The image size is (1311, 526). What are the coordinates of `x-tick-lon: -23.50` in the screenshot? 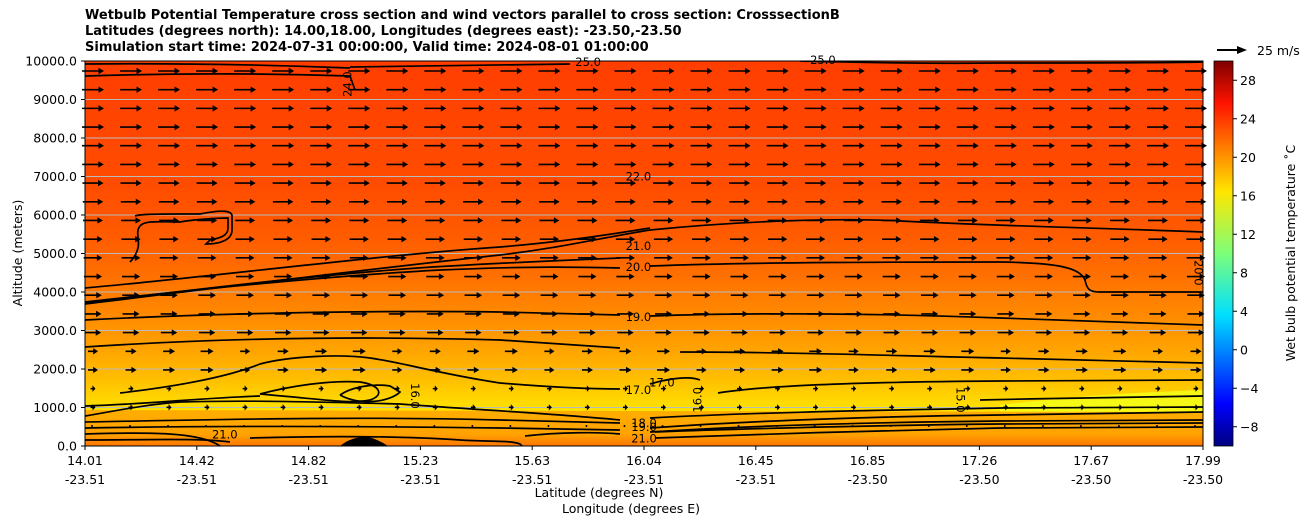 It's located at (867, 479).